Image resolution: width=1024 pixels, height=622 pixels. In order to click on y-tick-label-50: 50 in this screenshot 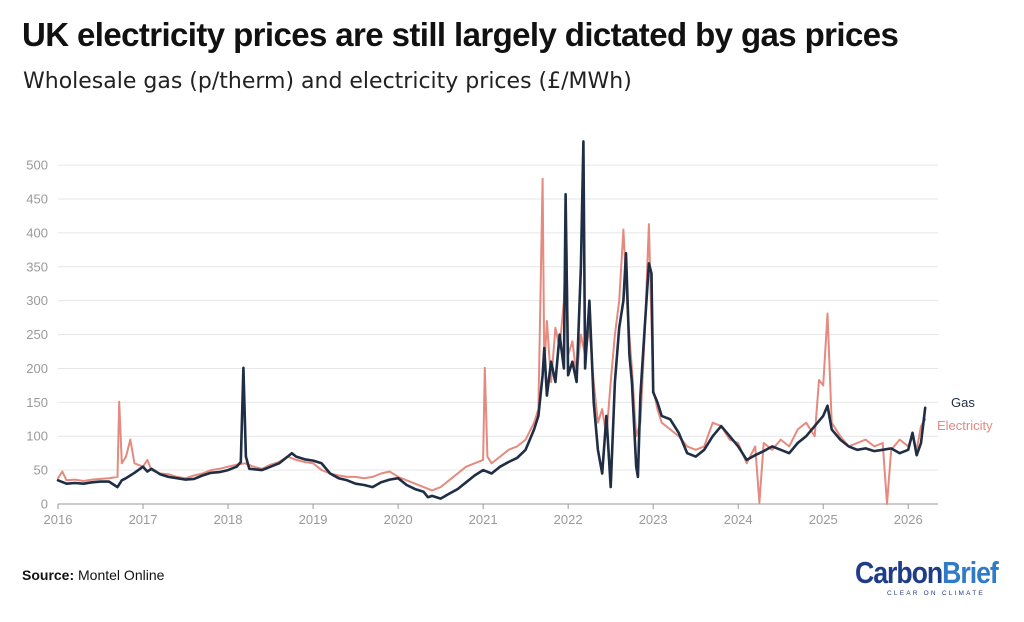, I will do `click(41, 470)`.